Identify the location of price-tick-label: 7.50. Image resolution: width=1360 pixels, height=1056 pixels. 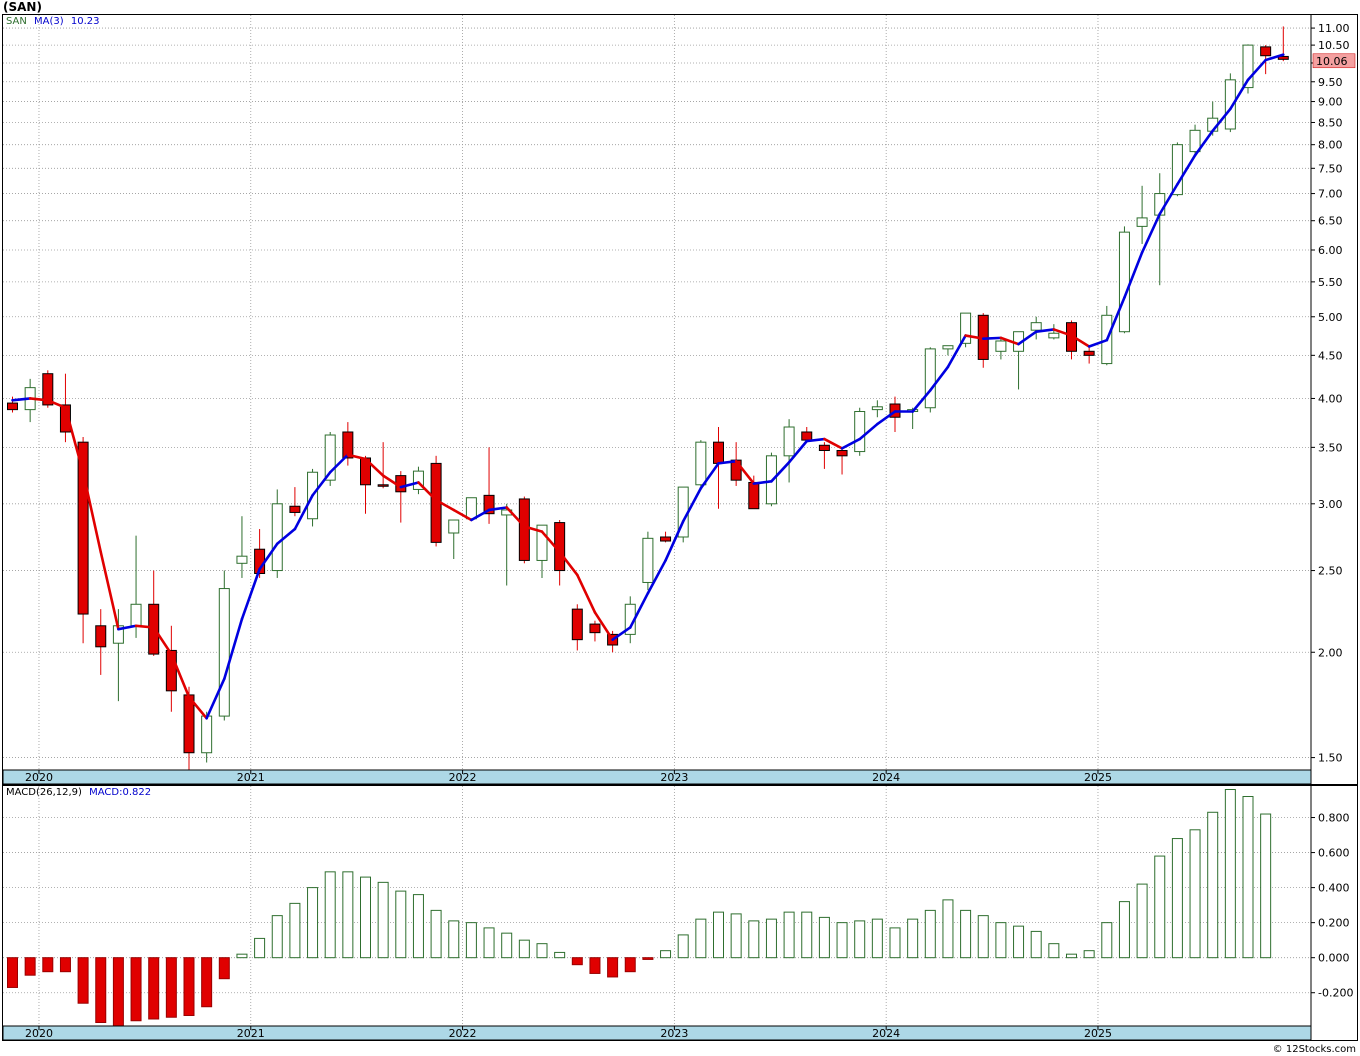
(1330, 168).